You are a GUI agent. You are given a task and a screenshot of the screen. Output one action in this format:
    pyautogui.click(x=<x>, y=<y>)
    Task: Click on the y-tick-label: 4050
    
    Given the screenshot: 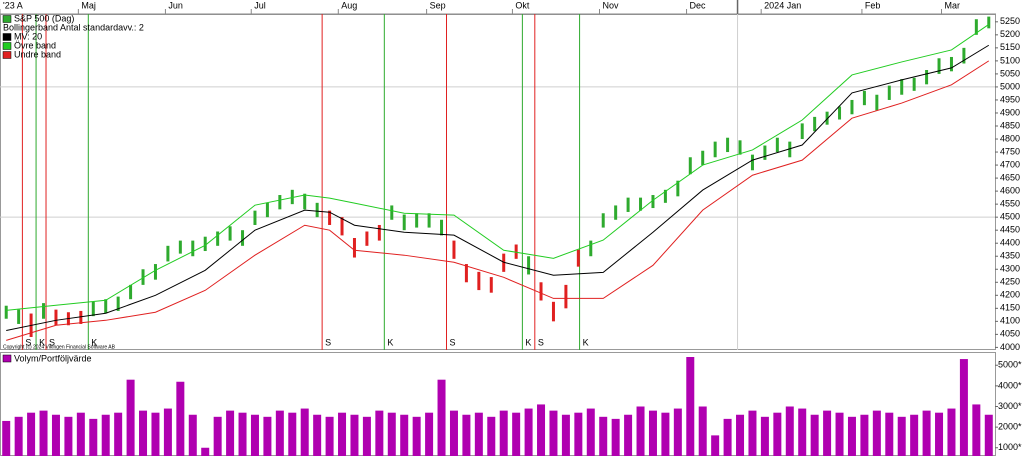 What is the action you would take?
    pyautogui.click(x=1010, y=334)
    